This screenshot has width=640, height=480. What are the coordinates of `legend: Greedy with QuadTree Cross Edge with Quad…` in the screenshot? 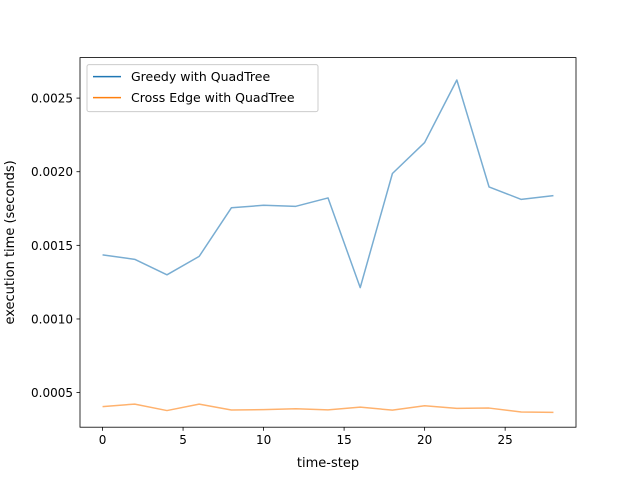 It's located at (202, 88).